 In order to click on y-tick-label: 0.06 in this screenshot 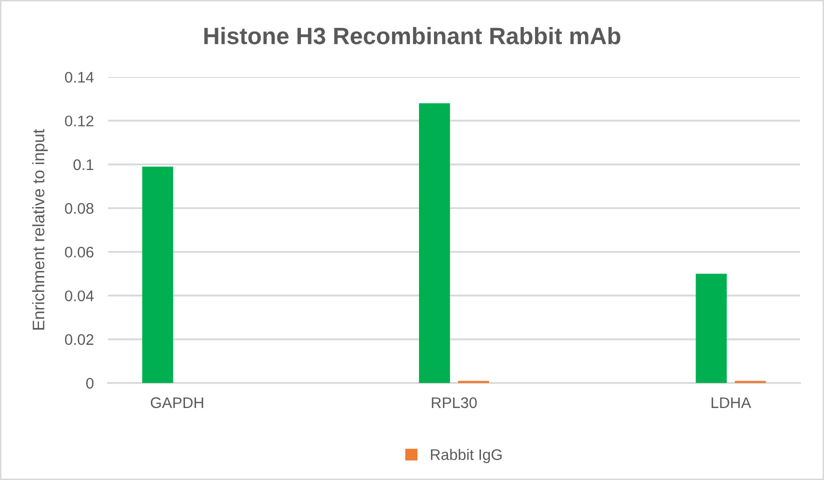, I will do `click(79, 252)`.